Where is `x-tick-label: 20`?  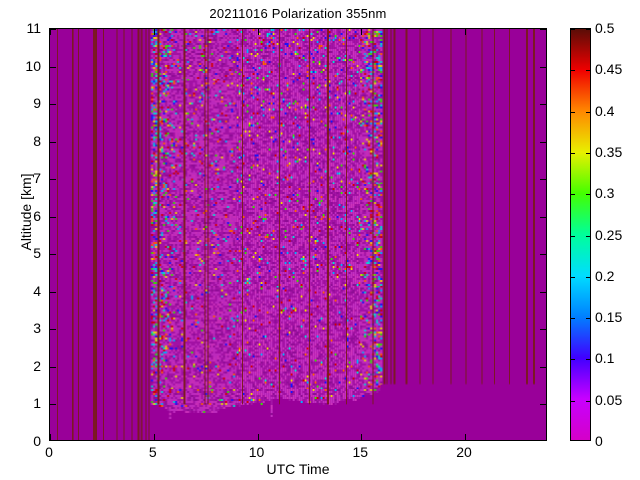
x-tick-label: 20 is located at coordinates (464, 452).